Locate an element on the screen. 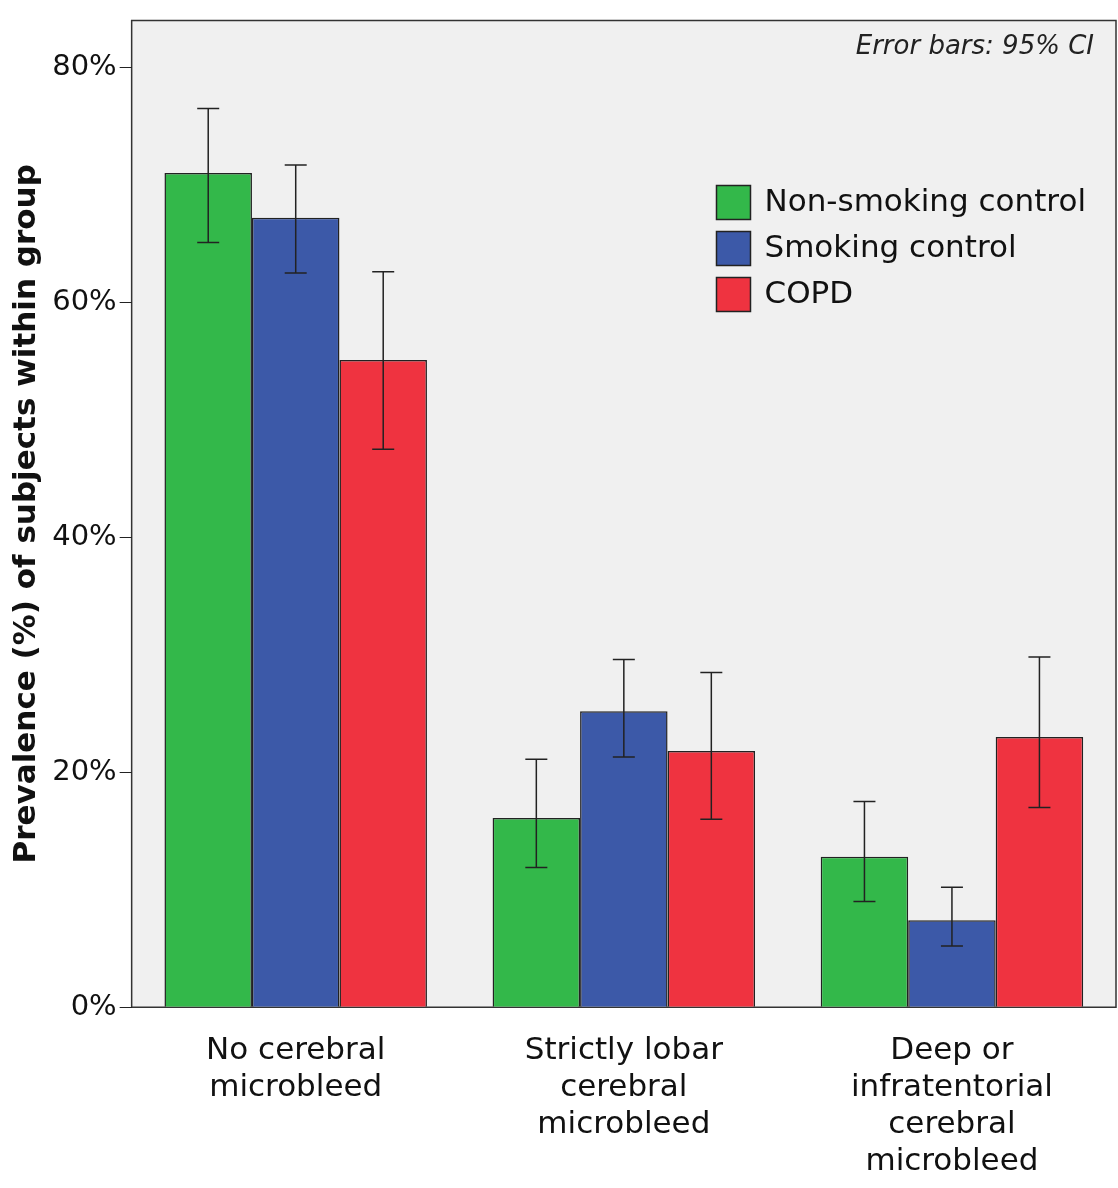  legend-label: COPD is located at coordinates (809, 292).